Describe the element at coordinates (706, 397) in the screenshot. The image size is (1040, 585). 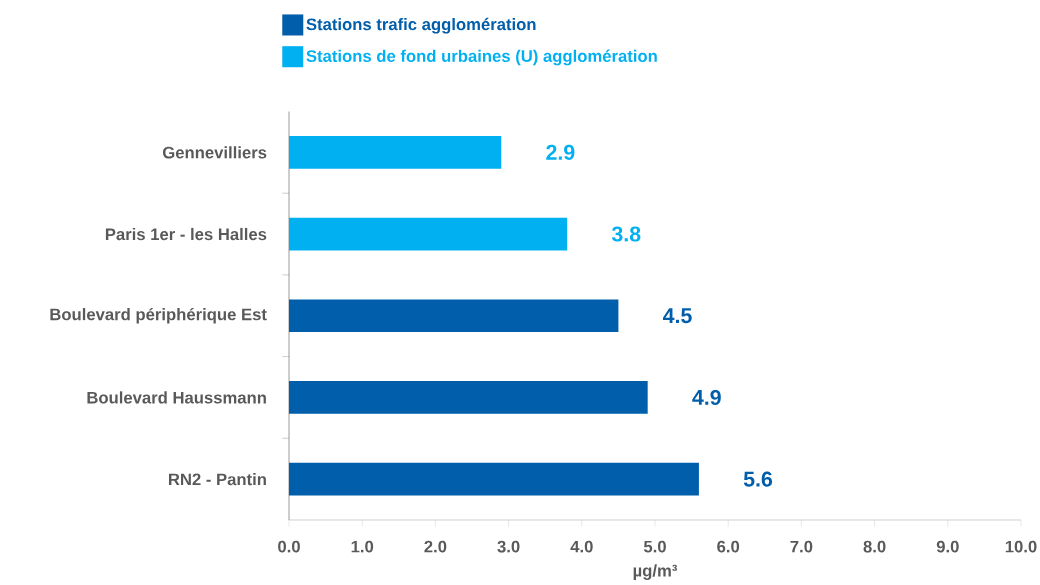
I see `data-label: 4.9` at that location.